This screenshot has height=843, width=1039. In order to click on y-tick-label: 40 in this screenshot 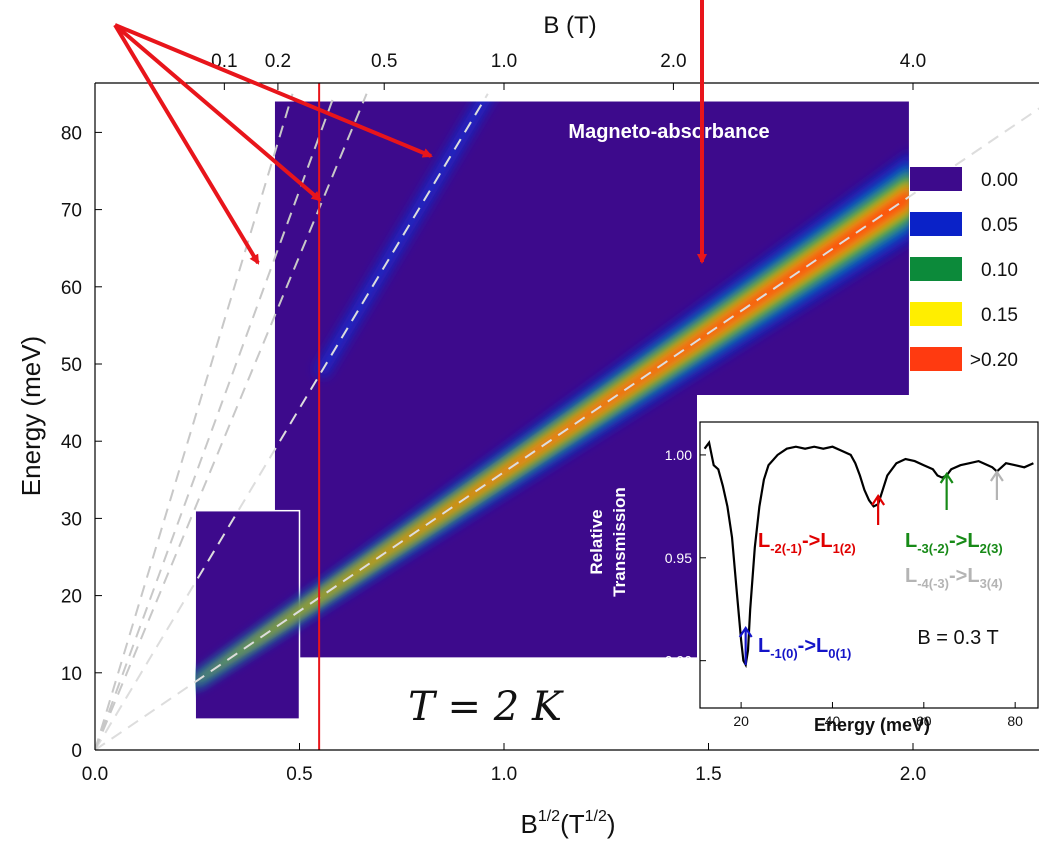, I will do `click(71, 442)`.